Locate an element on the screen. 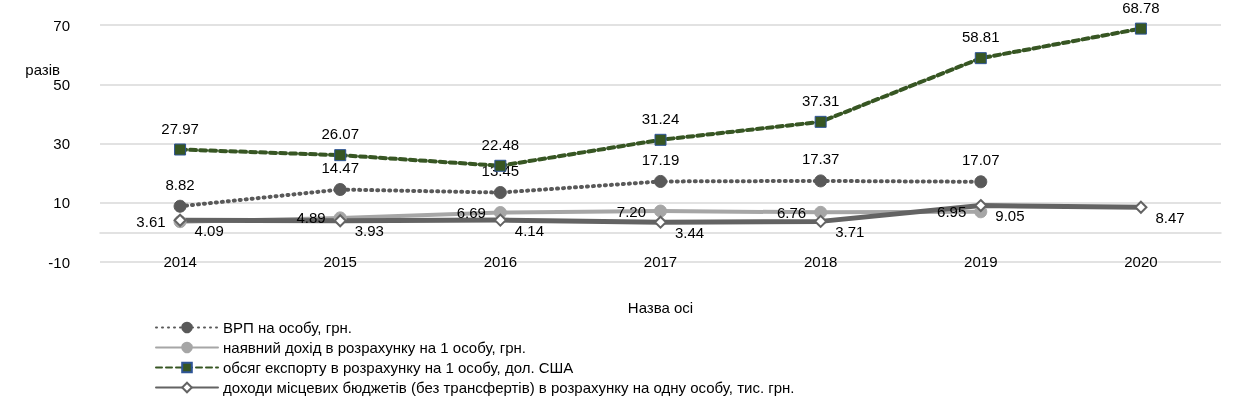 The image size is (1251, 407). data-label: 8.47 is located at coordinates (1170, 217).